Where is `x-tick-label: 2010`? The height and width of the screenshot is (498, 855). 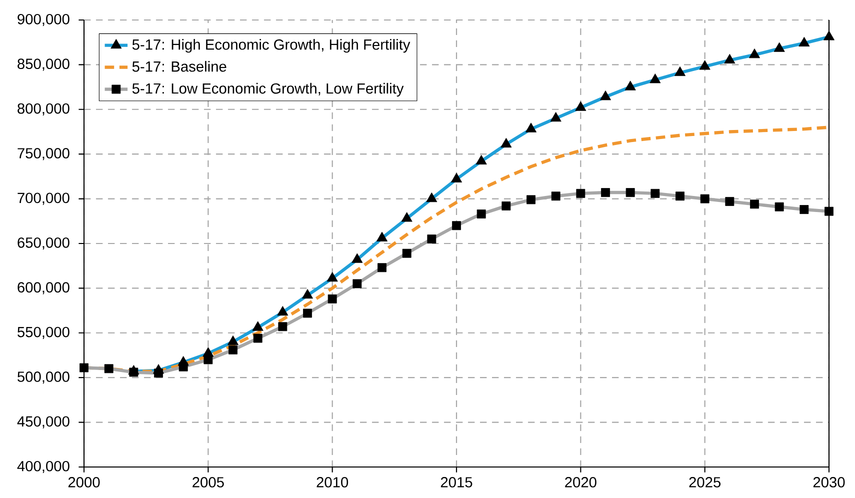
x-tick-label: 2010 is located at coordinates (332, 482).